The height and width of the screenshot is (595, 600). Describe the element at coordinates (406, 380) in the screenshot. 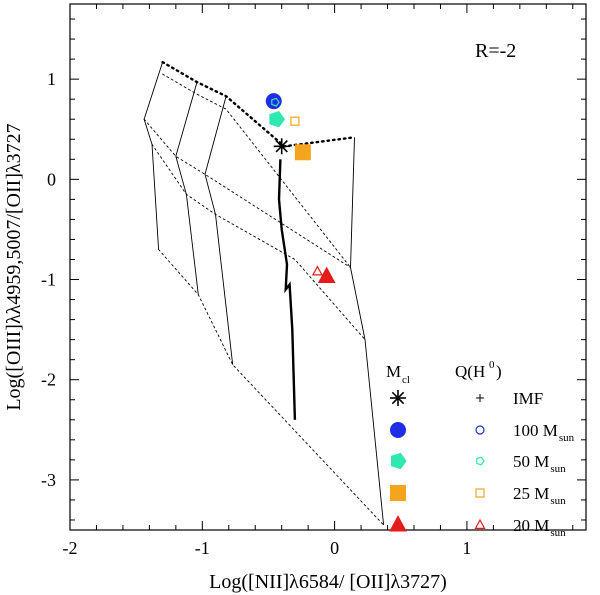

I see `legend-header-mcl-sub: cl` at that location.